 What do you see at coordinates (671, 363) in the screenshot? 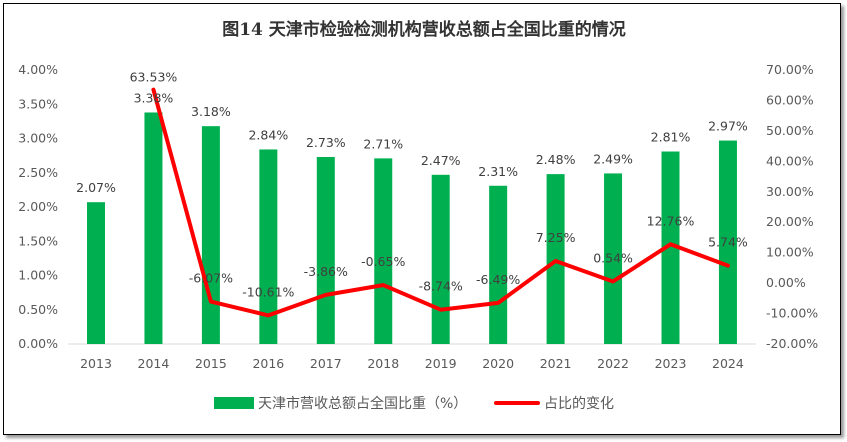
I see `x-axis-tick: 2023` at bounding box center [671, 363].